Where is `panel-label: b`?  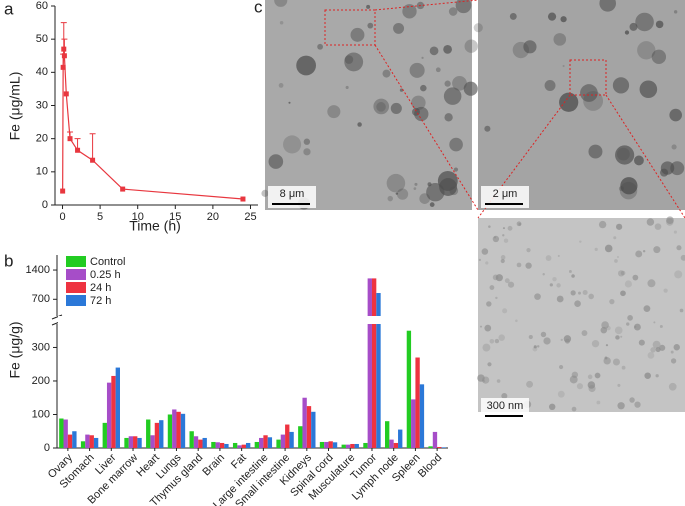 panel-label: b is located at coordinates (8, 260).